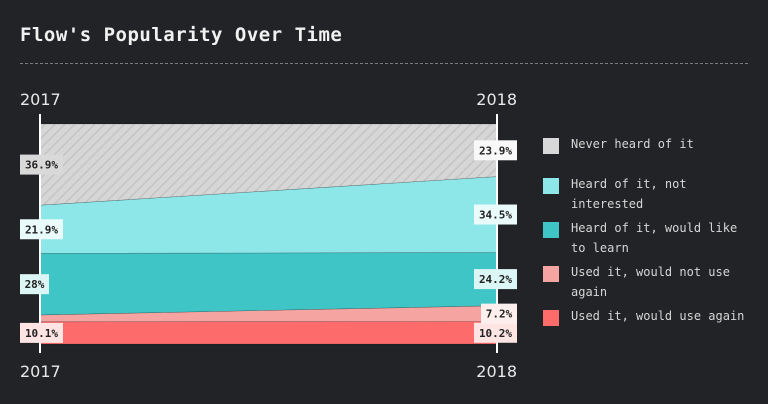 The width and height of the screenshot is (768, 404). I want to click on value-label: 34.5%, so click(495, 214).